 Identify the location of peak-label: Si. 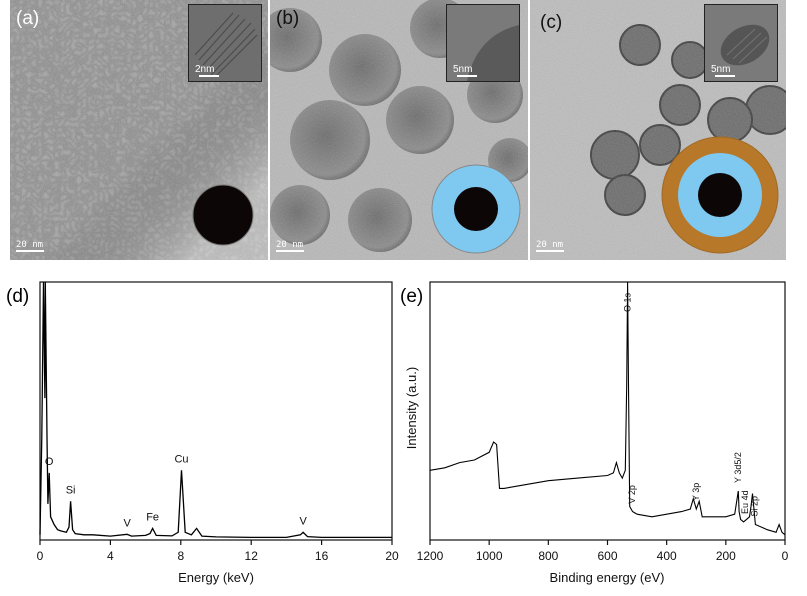
(71, 490).